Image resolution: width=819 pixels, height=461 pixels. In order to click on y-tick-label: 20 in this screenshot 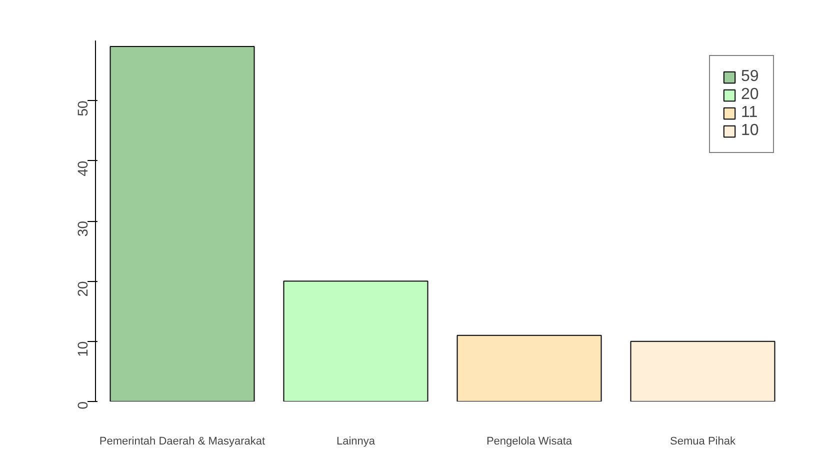, I will do `click(82, 288)`.